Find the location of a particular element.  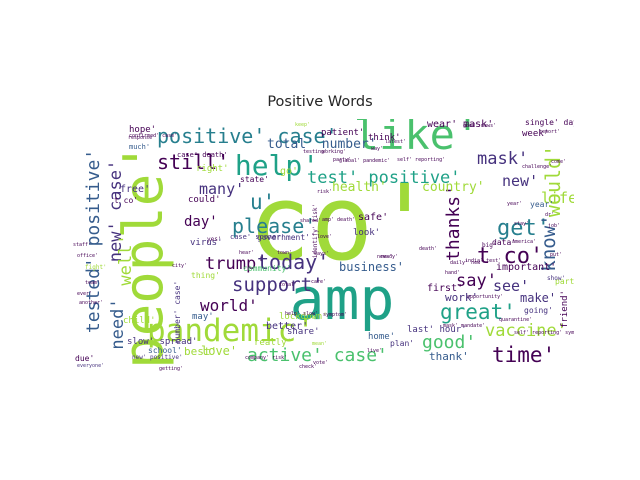

cloud-word: free' is located at coordinates (135, 189).